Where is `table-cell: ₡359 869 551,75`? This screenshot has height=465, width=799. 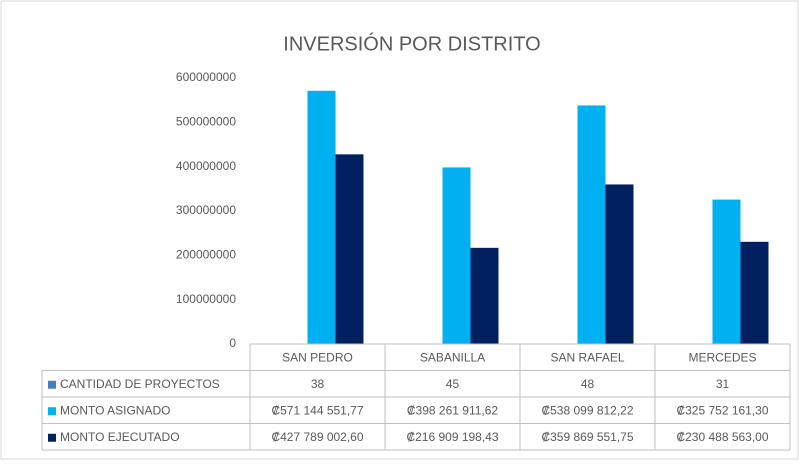 table-cell: ₡359 869 551,75 is located at coordinates (587, 437).